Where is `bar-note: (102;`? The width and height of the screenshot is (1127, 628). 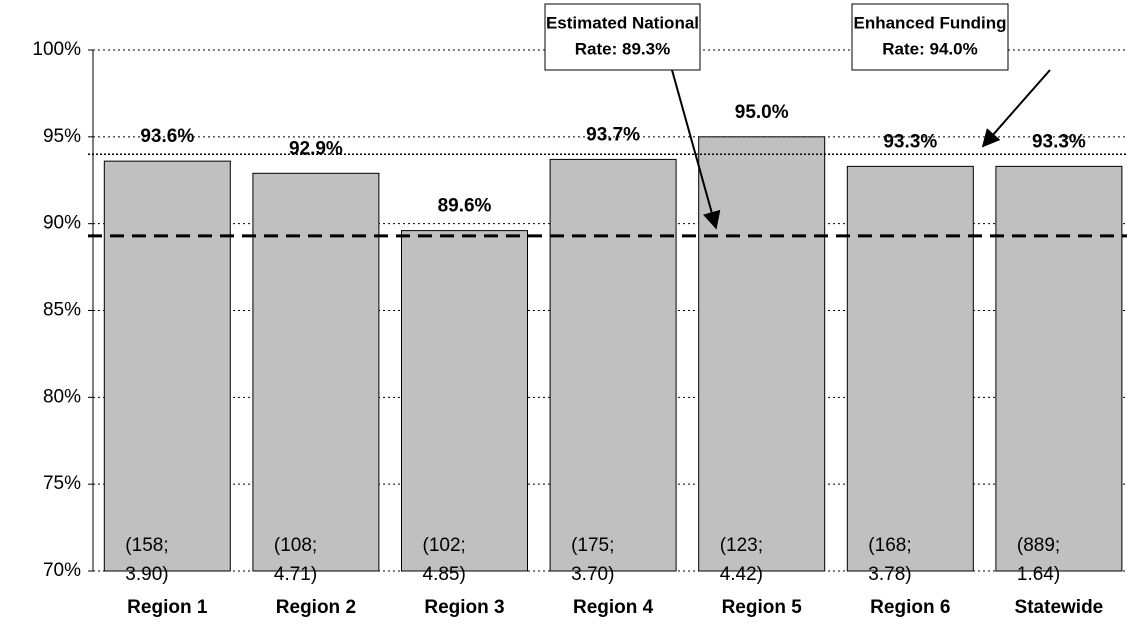
bar-note: (102; is located at coordinates (444, 545).